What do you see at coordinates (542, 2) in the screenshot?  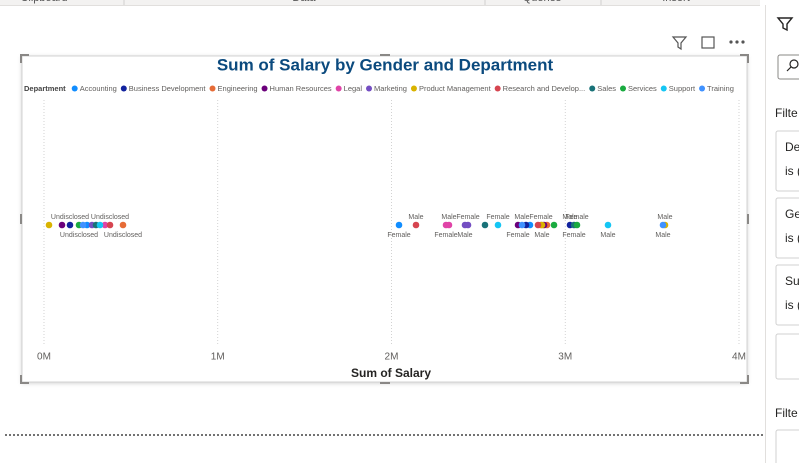 I see `ribbon-group: Queries` at bounding box center [542, 2].